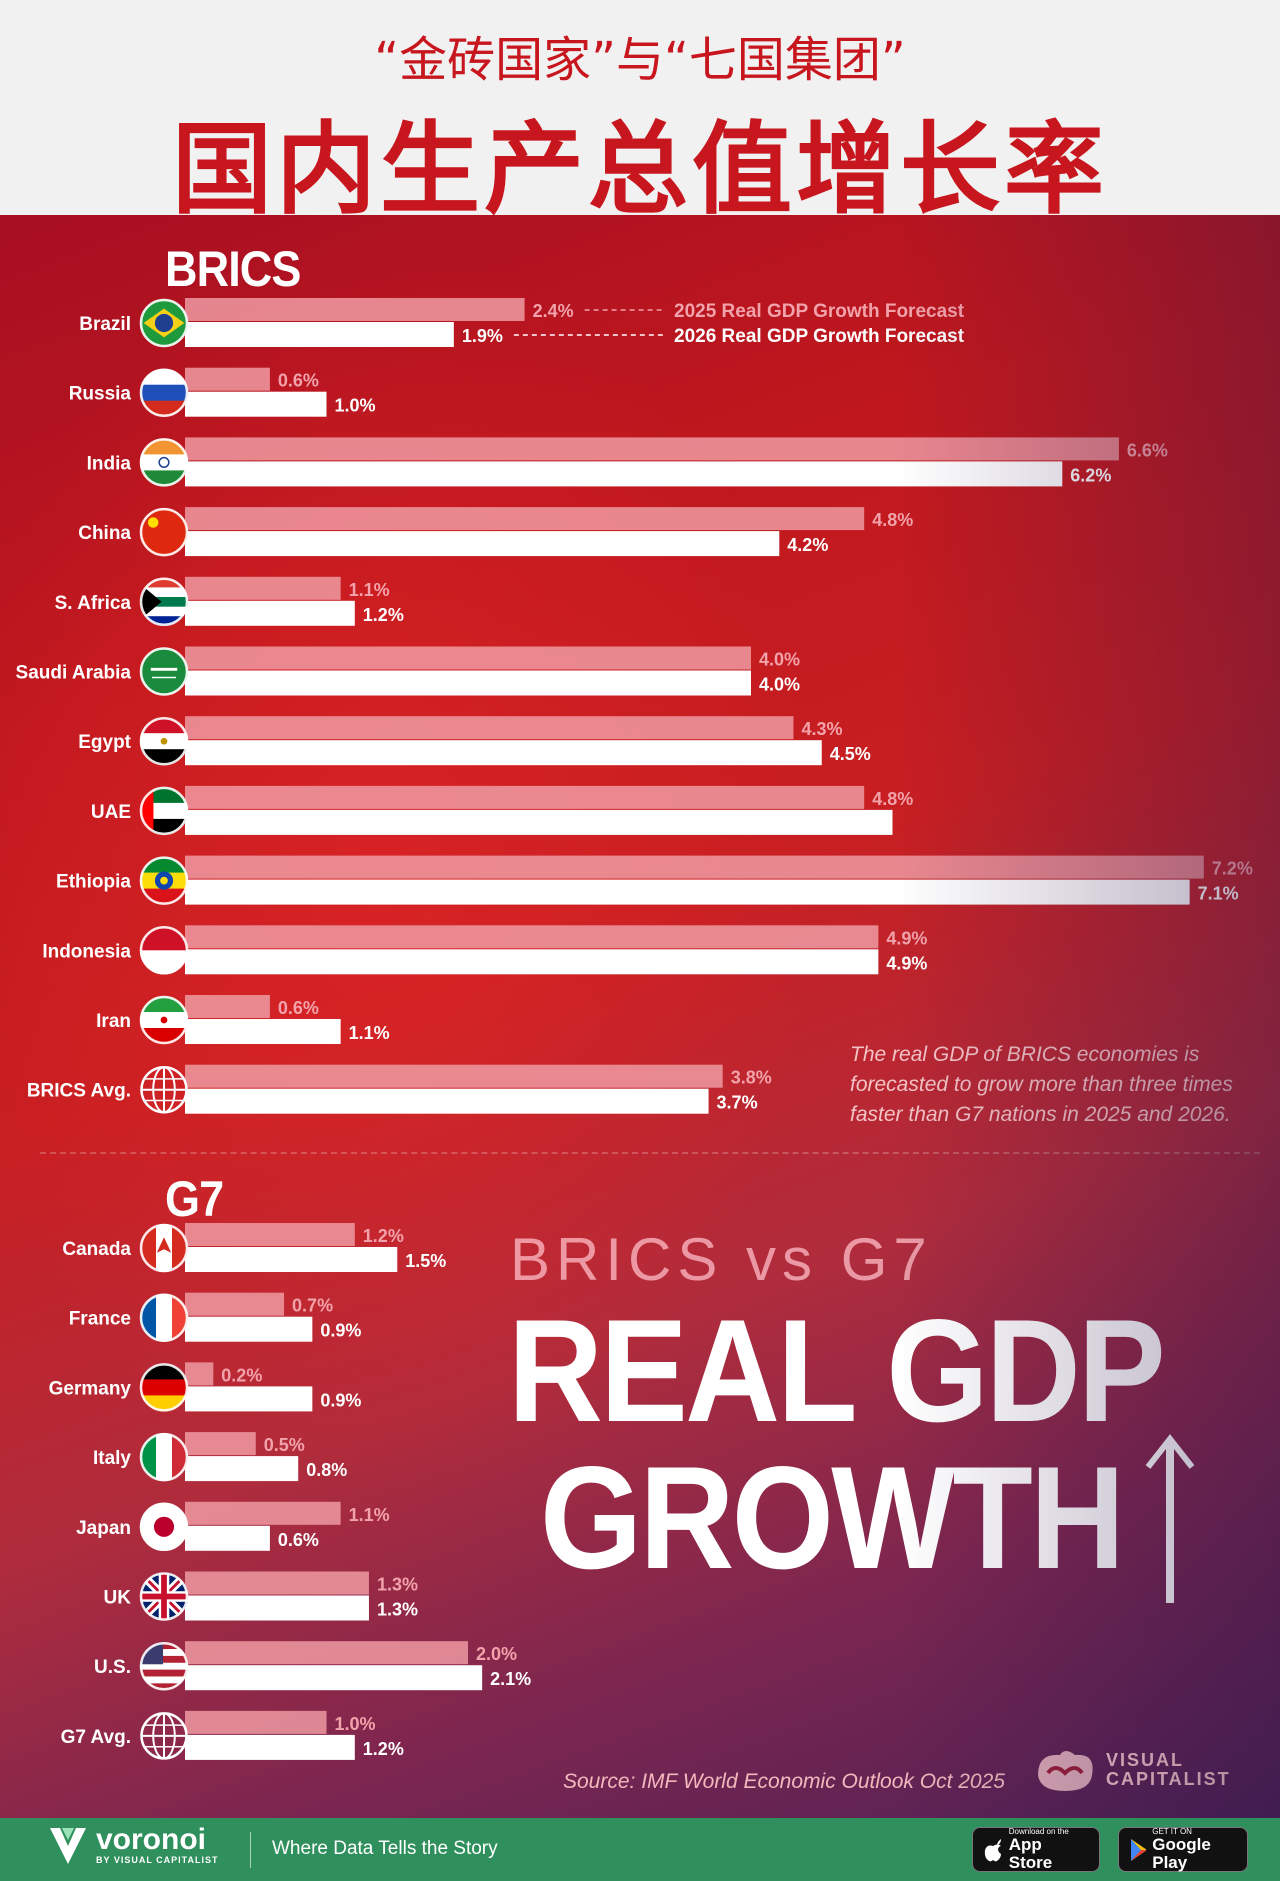  Describe the element at coordinates (326, 1653) in the screenshot. I see `bar-2025-u-s-` at that location.